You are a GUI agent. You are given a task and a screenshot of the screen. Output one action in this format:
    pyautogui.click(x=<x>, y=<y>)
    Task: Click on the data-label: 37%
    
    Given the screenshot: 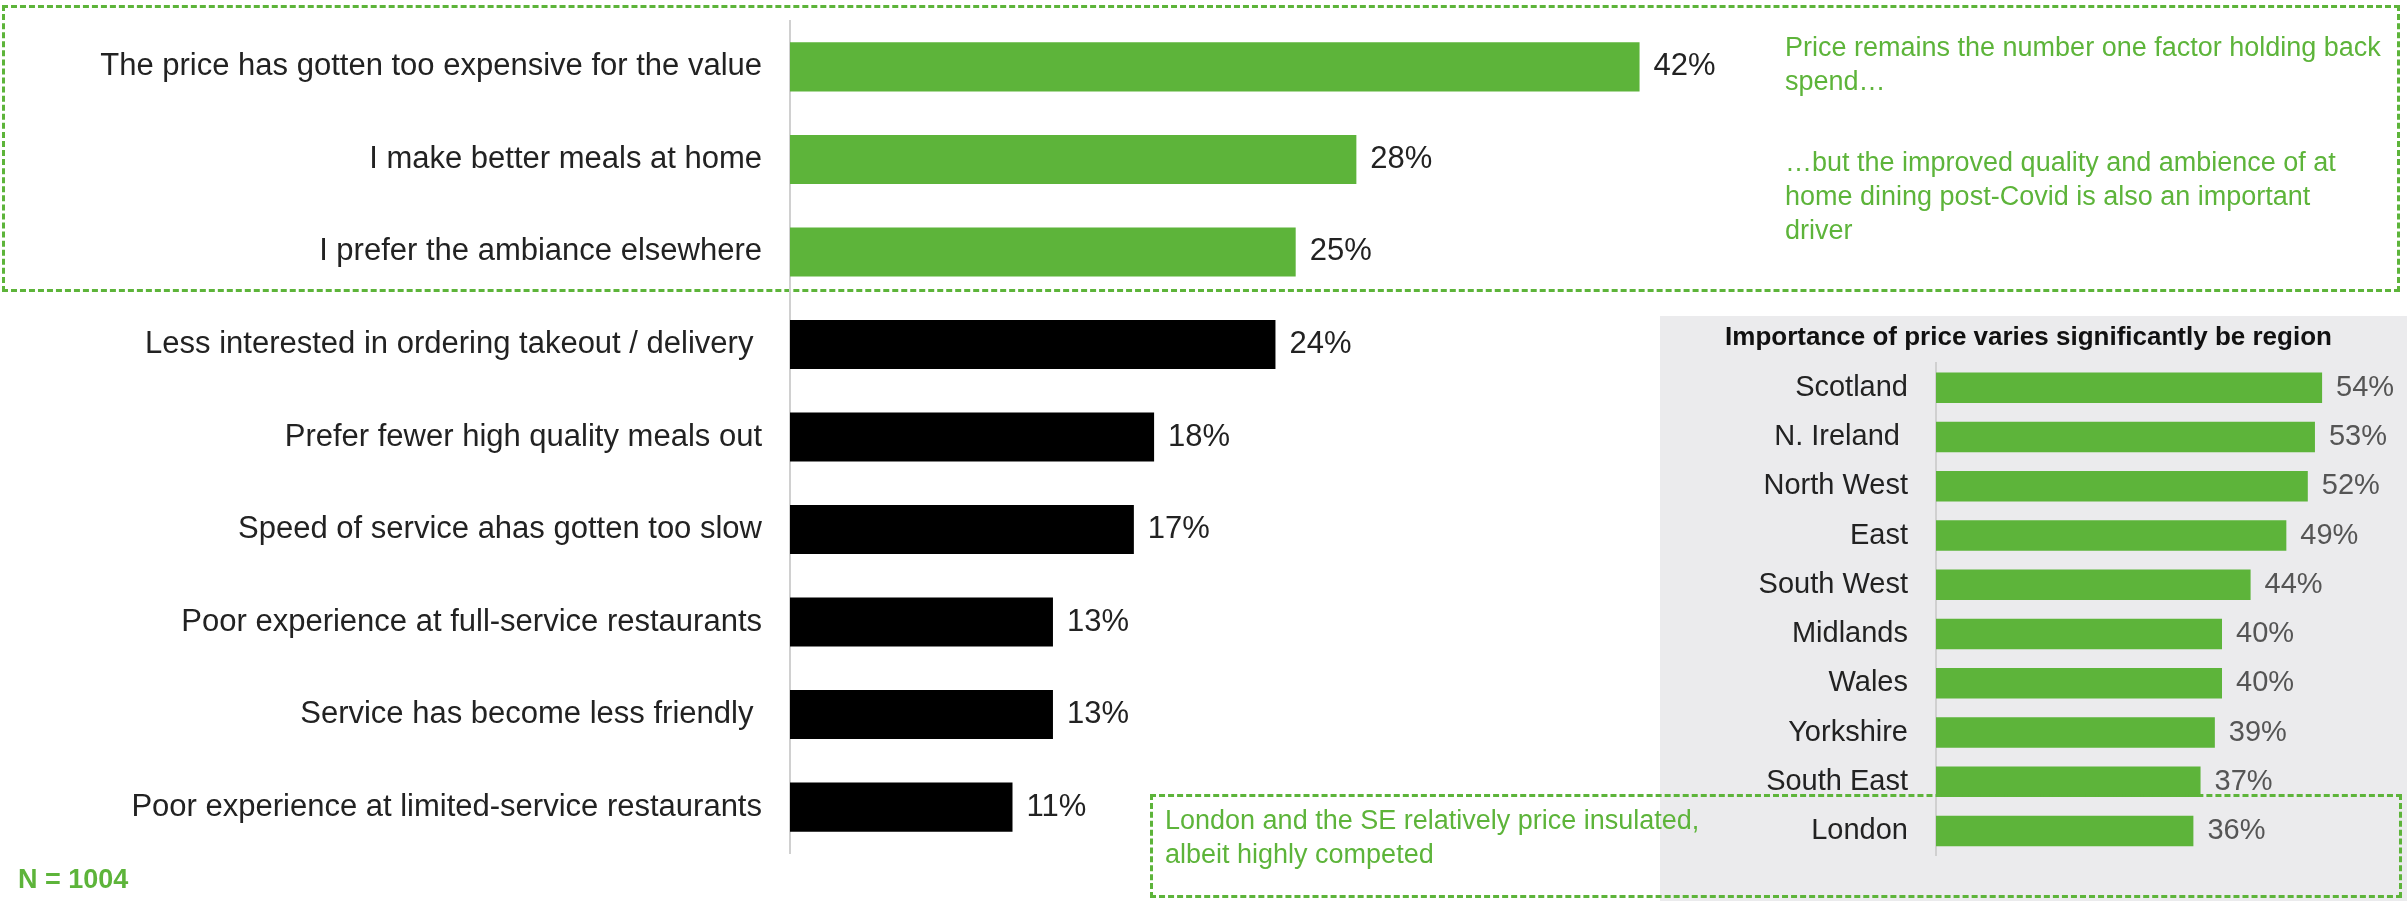 What is the action you would take?
    pyautogui.click(x=2243, y=779)
    